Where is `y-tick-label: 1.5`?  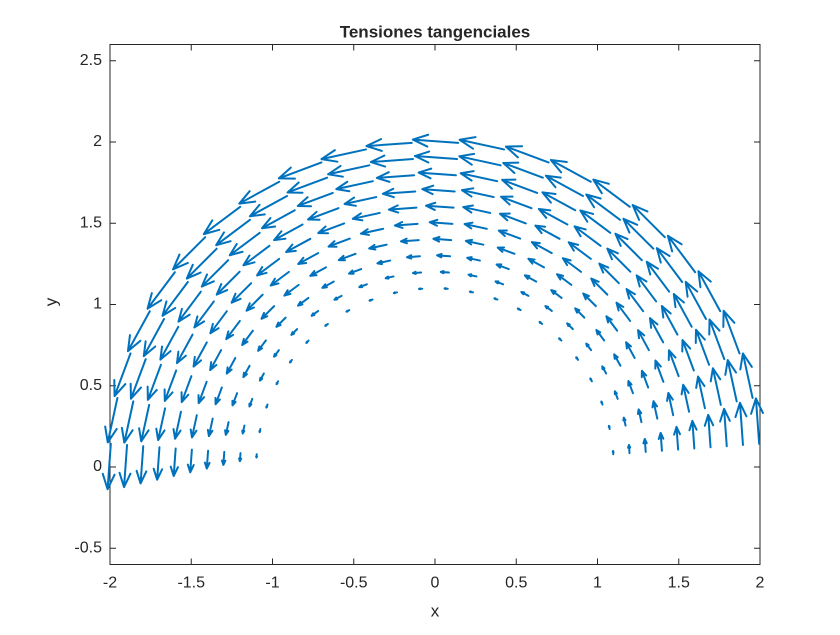
y-tick-label: 1.5 is located at coordinates (91, 222).